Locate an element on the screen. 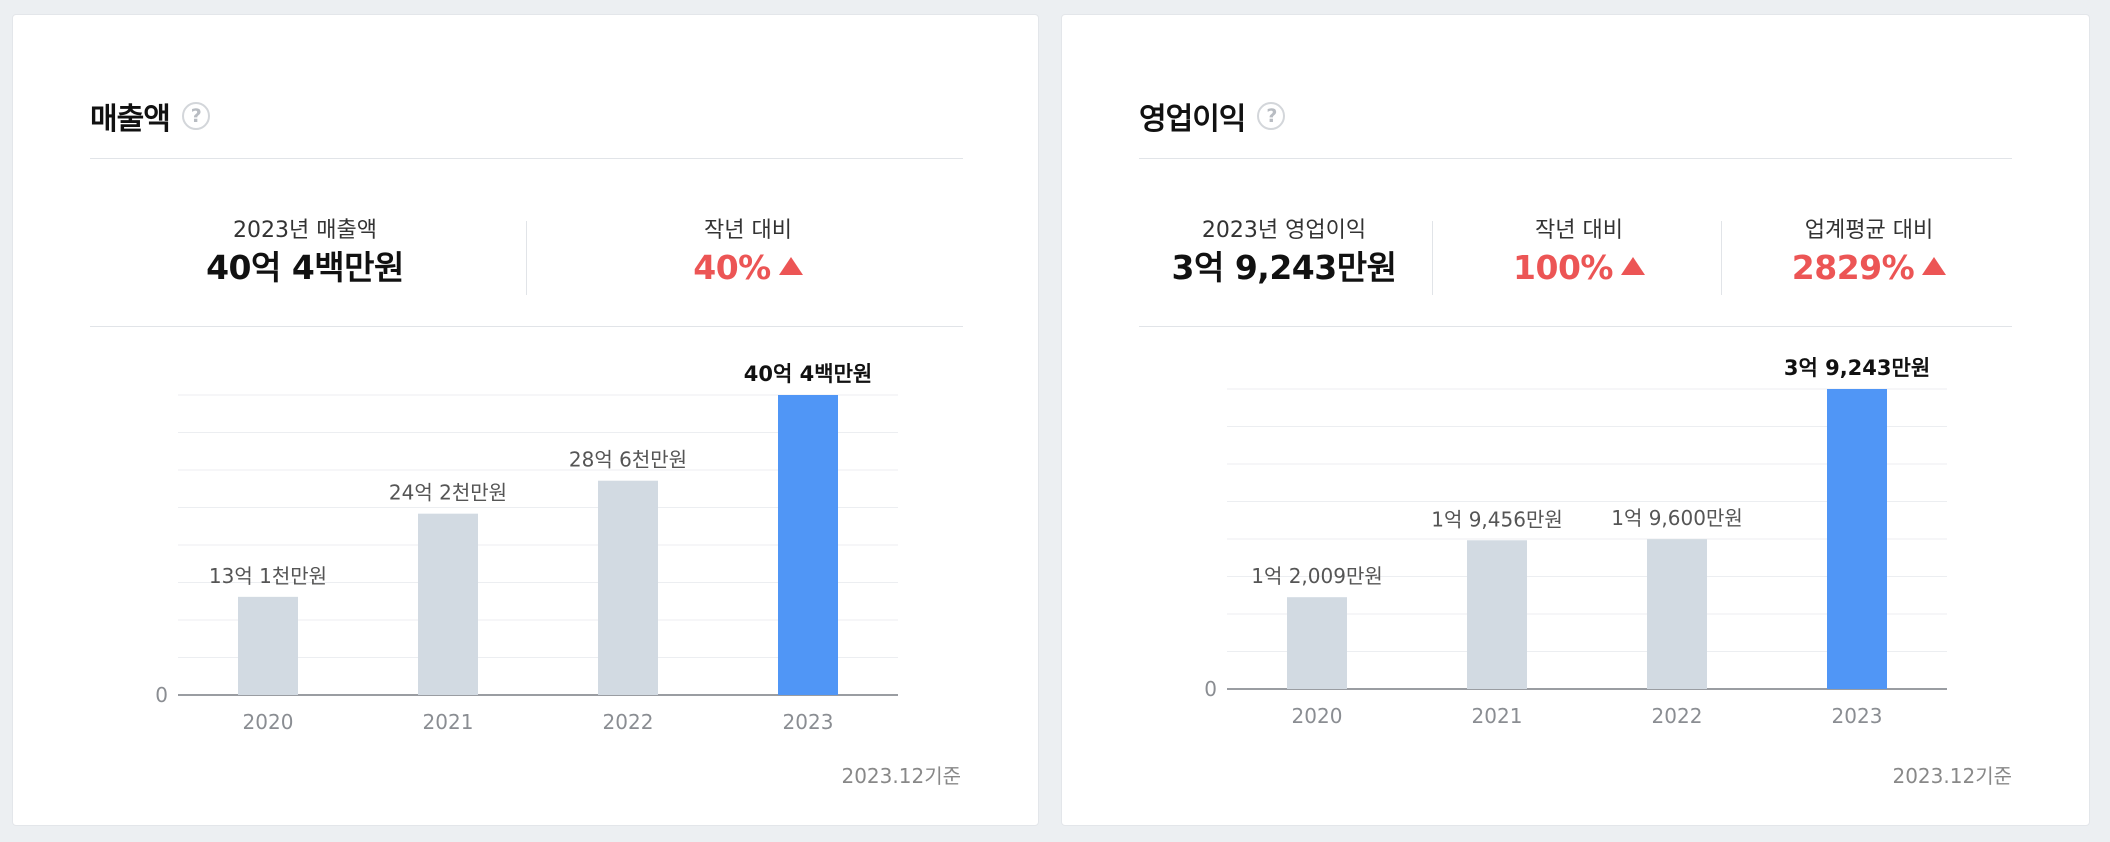 Image resolution: width=2110 pixels, height=842 pixels. bar-value-label: 40억 4백만원 is located at coordinates (808, 374).